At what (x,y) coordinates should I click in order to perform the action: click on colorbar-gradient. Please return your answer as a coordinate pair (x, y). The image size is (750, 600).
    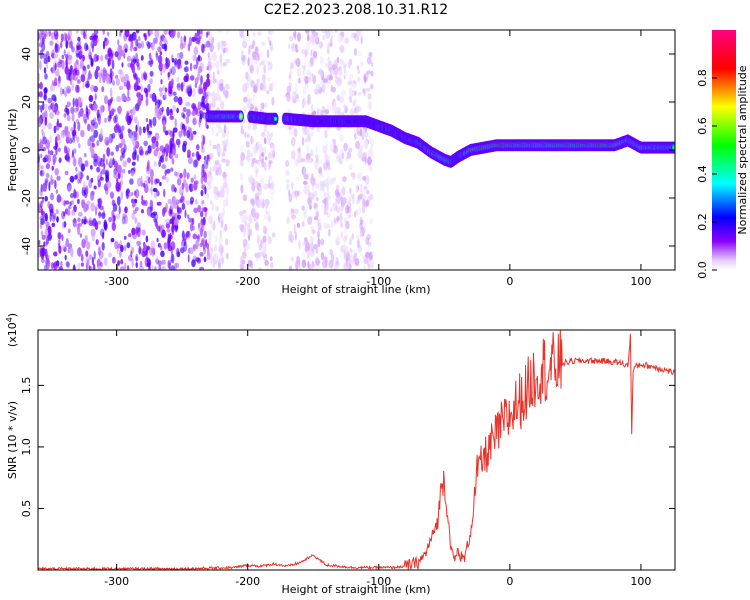
    Looking at the image, I should click on (724, 150).